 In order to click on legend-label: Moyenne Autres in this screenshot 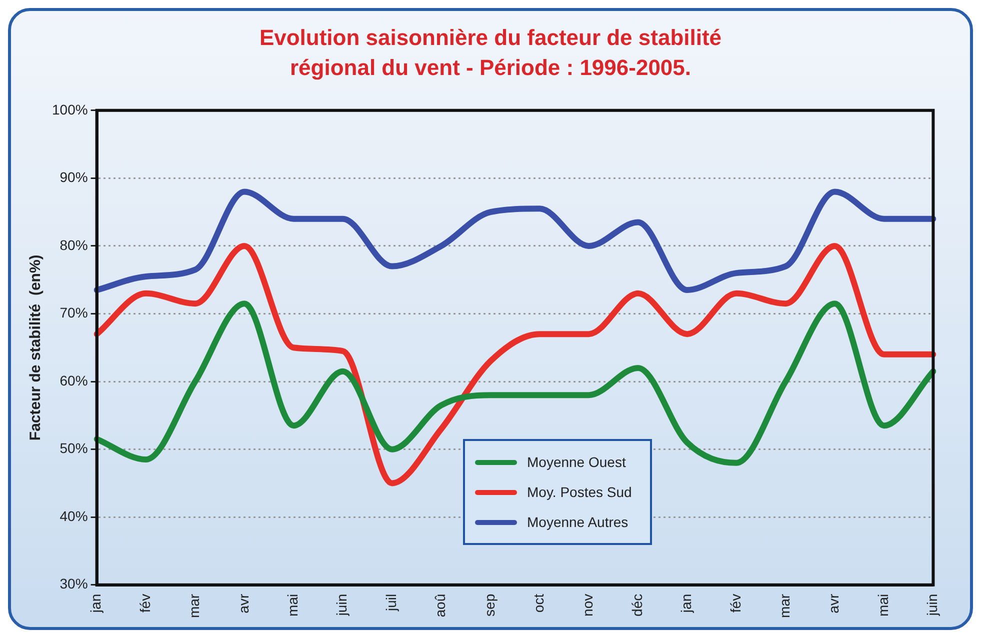, I will do `click(577, 522)`.